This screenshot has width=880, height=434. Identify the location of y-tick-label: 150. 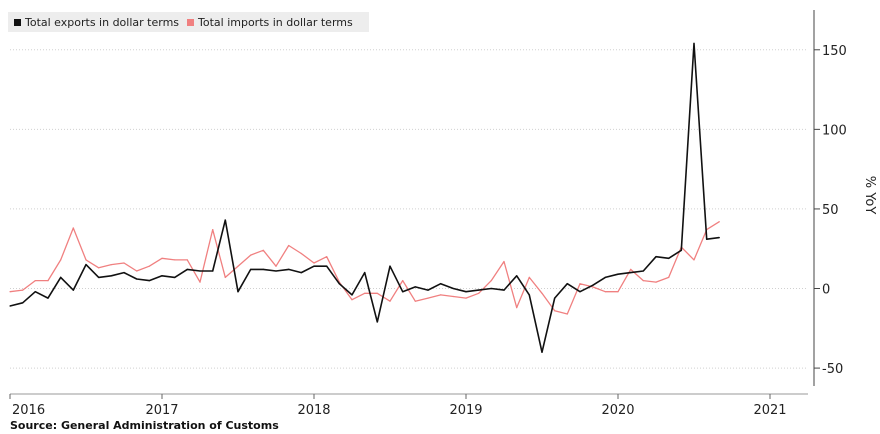
(834, 51).